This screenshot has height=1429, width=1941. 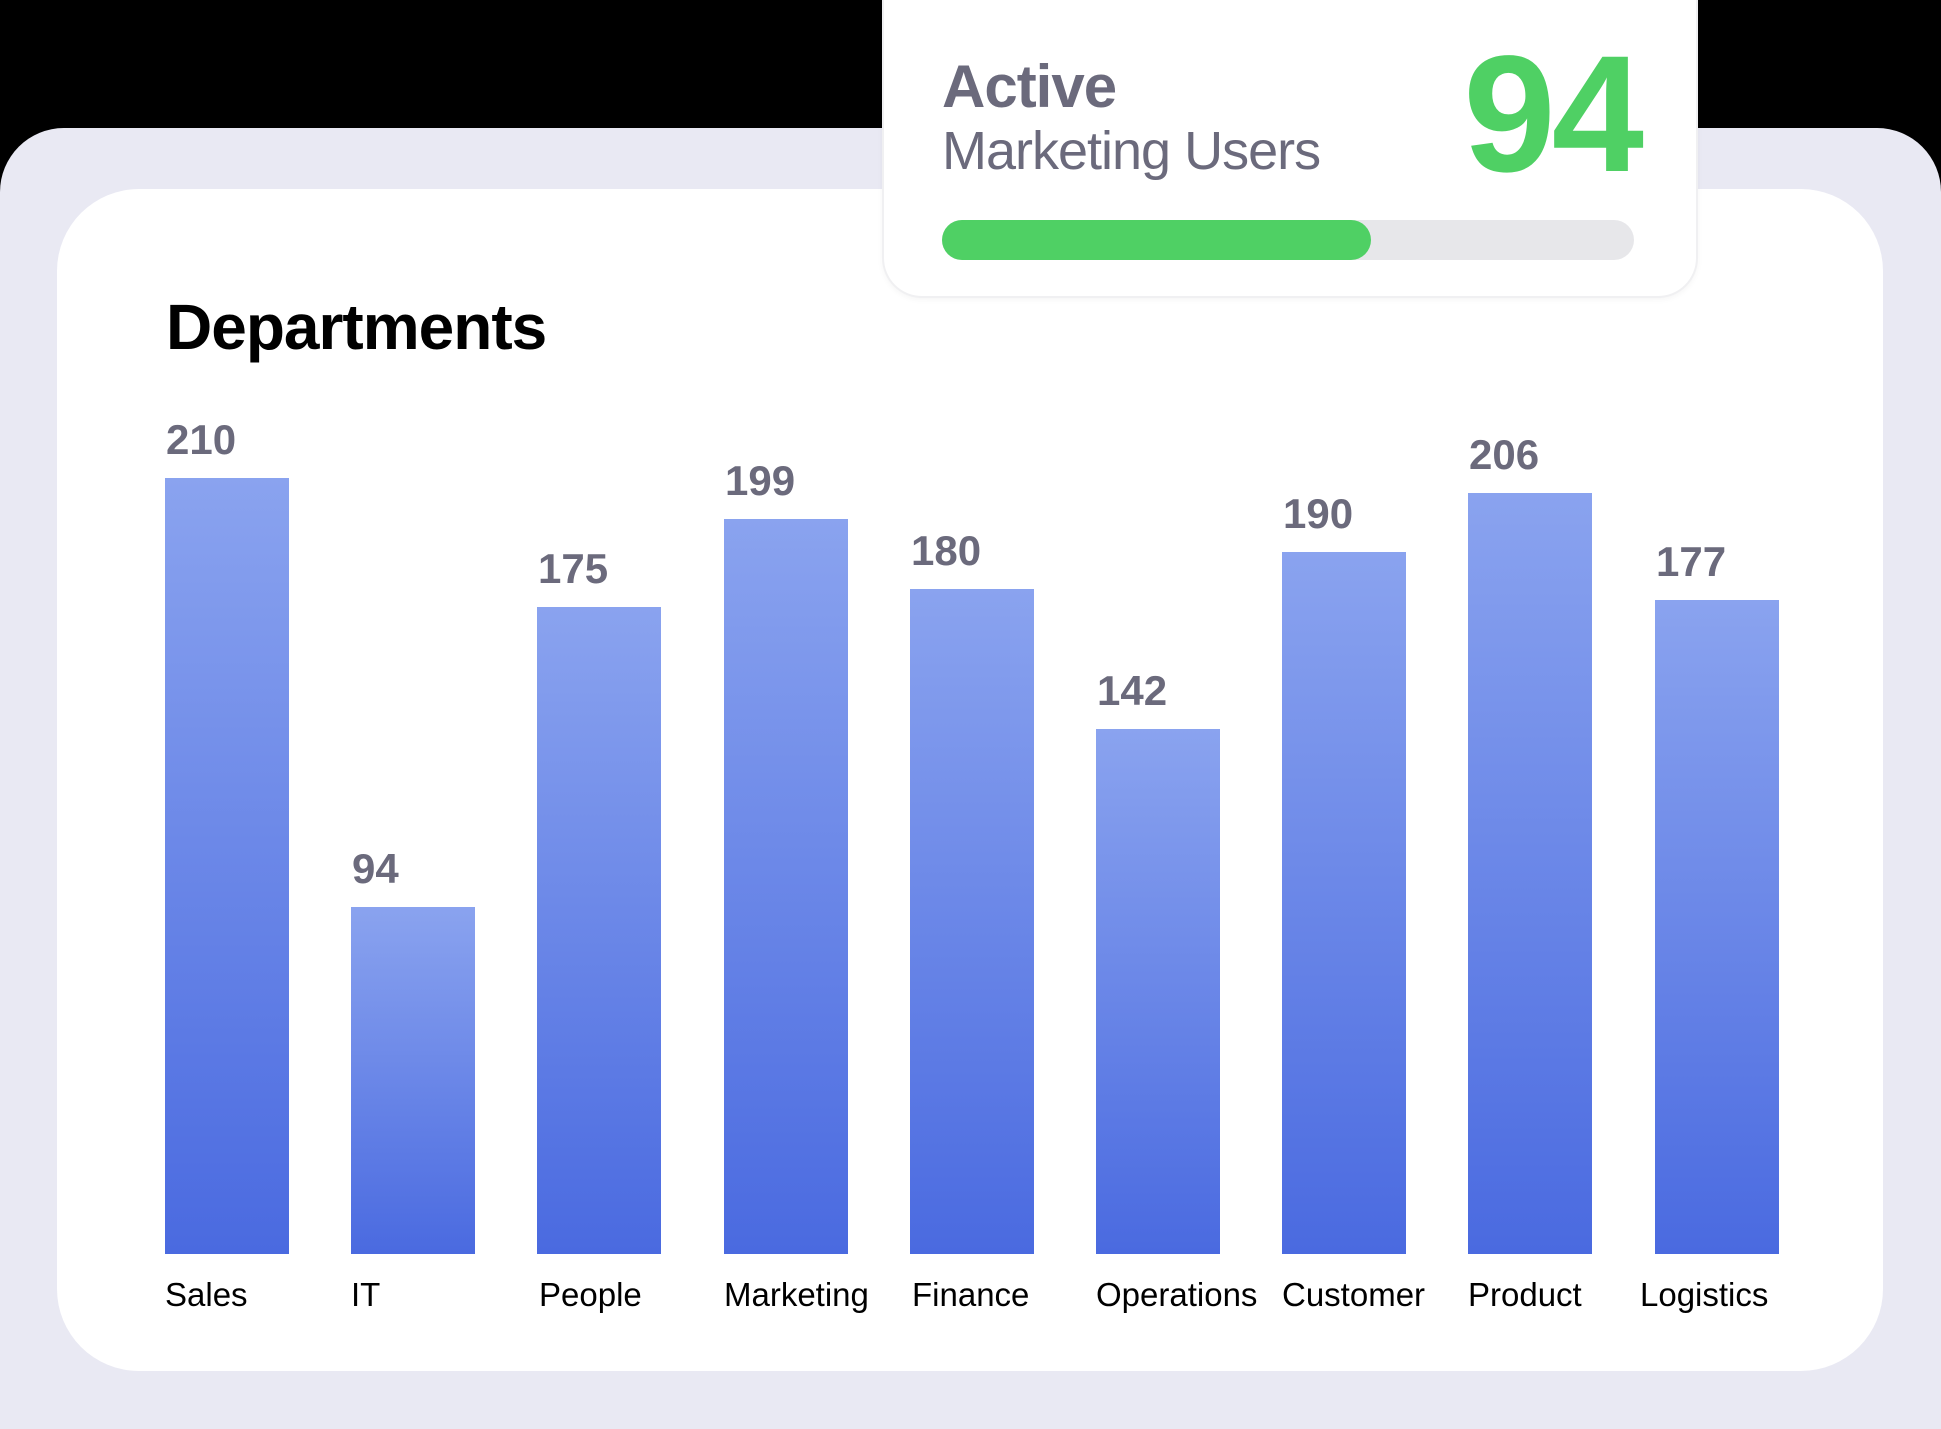 What do you see at coordinates (356, 327) in the screenshot?
I see `chart-title: Departments` at bounding box center [356, 327].